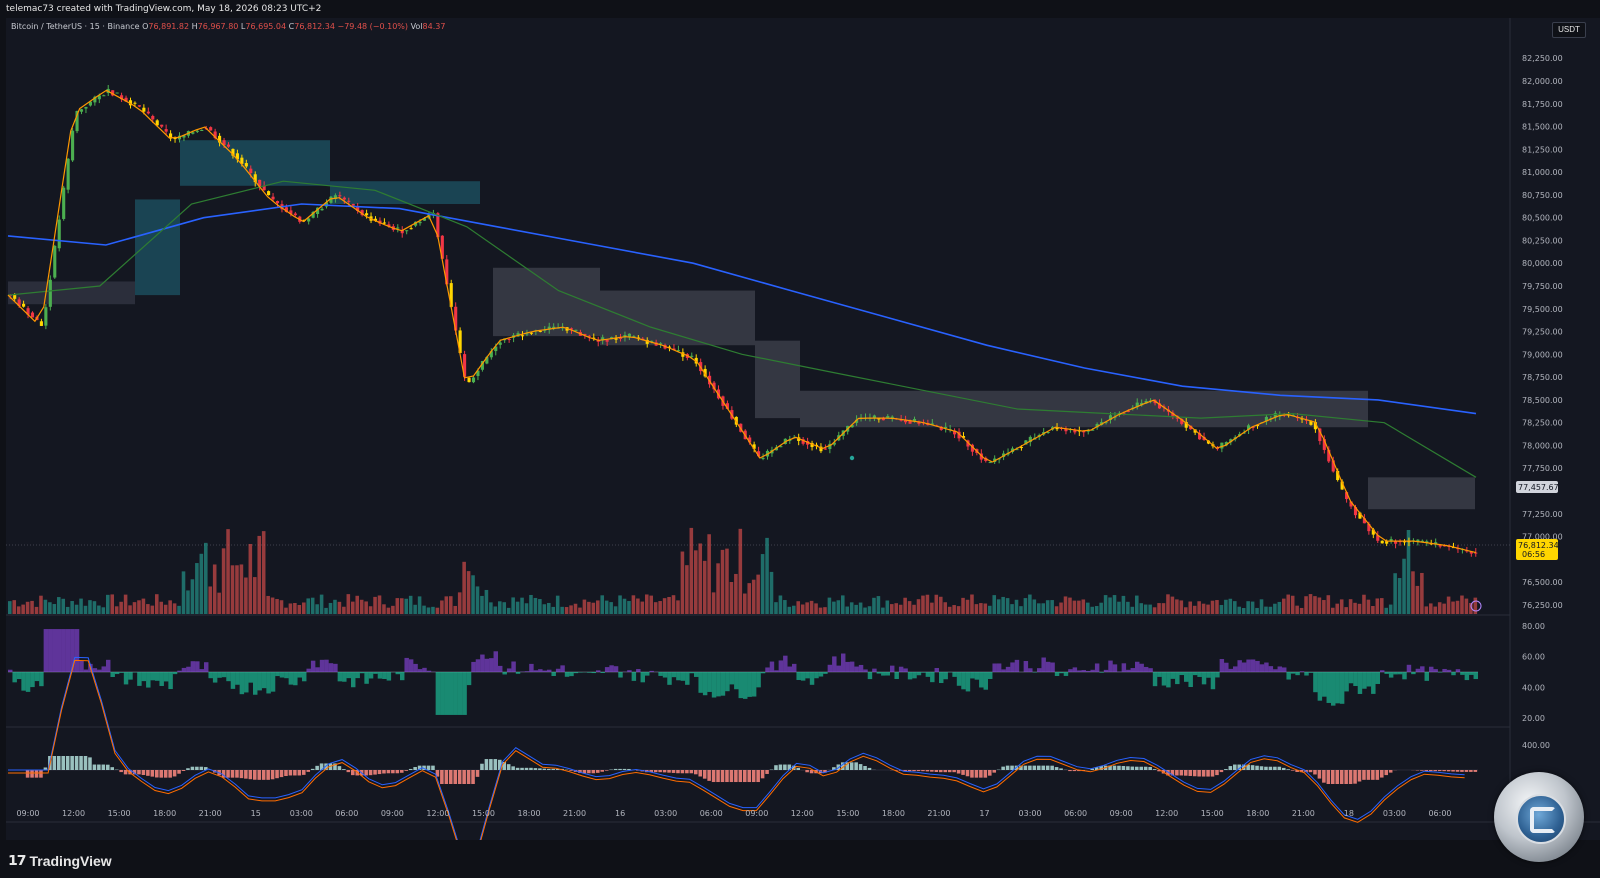 This screenshot has width=1600, height=878. What do you see at coordinates (1166, 813) in the screenshot?
I see `time-tick-label: 12:00` at bounding box center [1166, 813].